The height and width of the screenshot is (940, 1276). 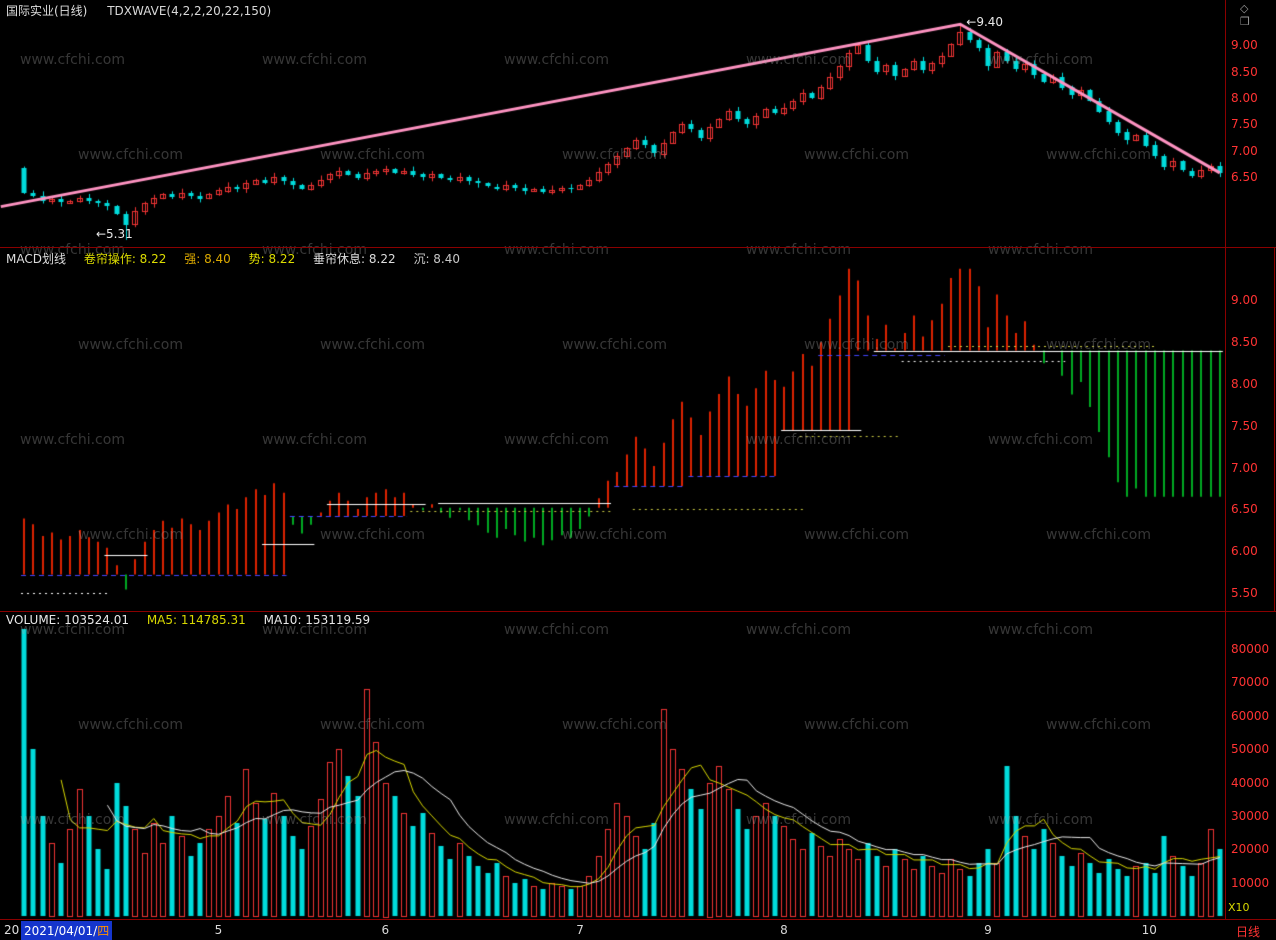 What do you see at coordinates (67, 620) in the screenshot?
I see `volume-value: VOLUME: 103524.01` at bounding box center [67, 620].